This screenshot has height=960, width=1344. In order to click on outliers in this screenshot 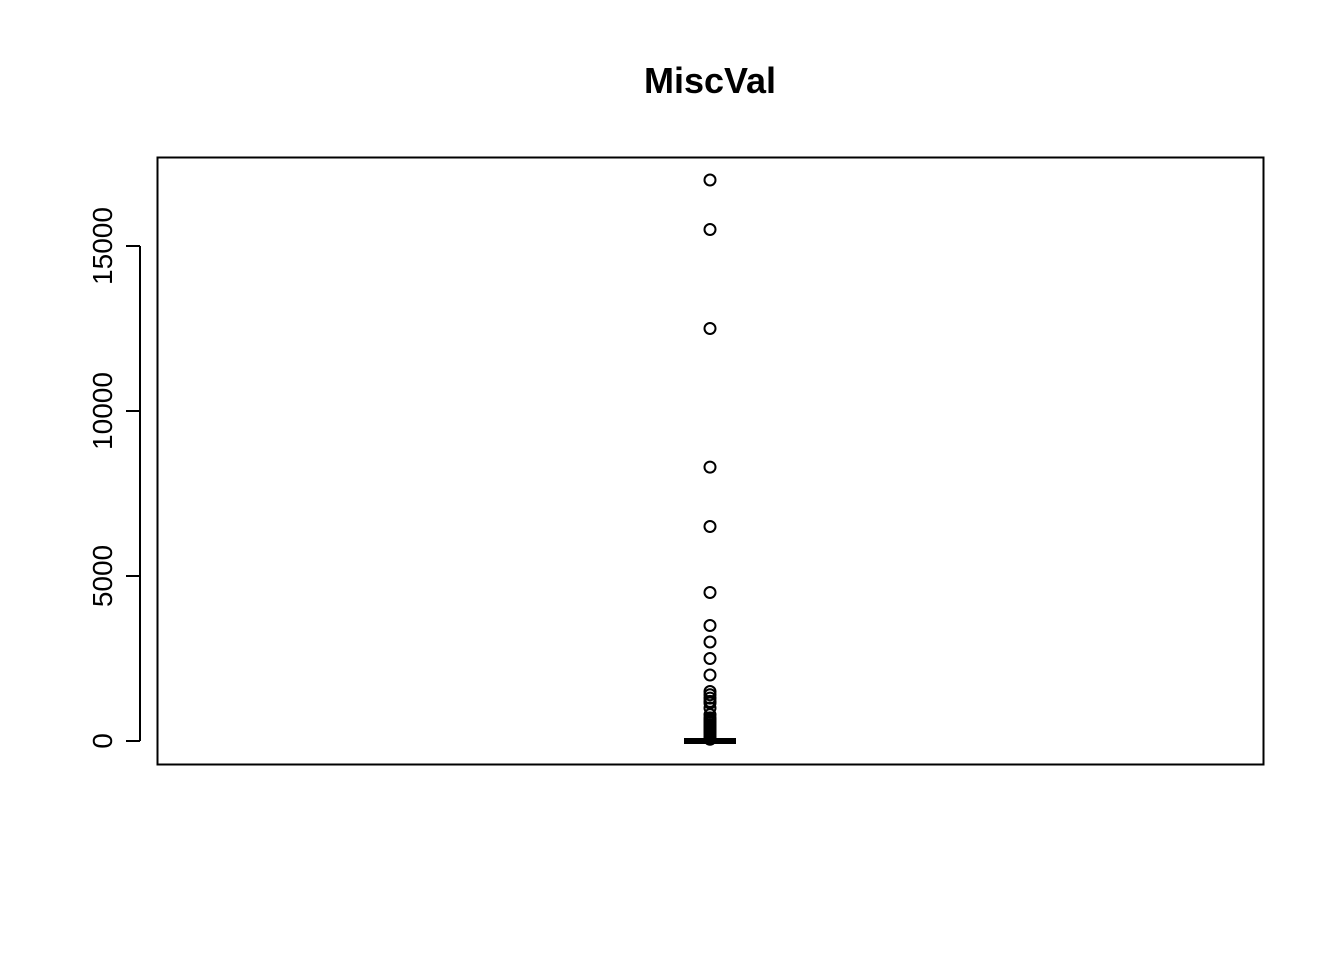, I will do `click(710, 459)`.